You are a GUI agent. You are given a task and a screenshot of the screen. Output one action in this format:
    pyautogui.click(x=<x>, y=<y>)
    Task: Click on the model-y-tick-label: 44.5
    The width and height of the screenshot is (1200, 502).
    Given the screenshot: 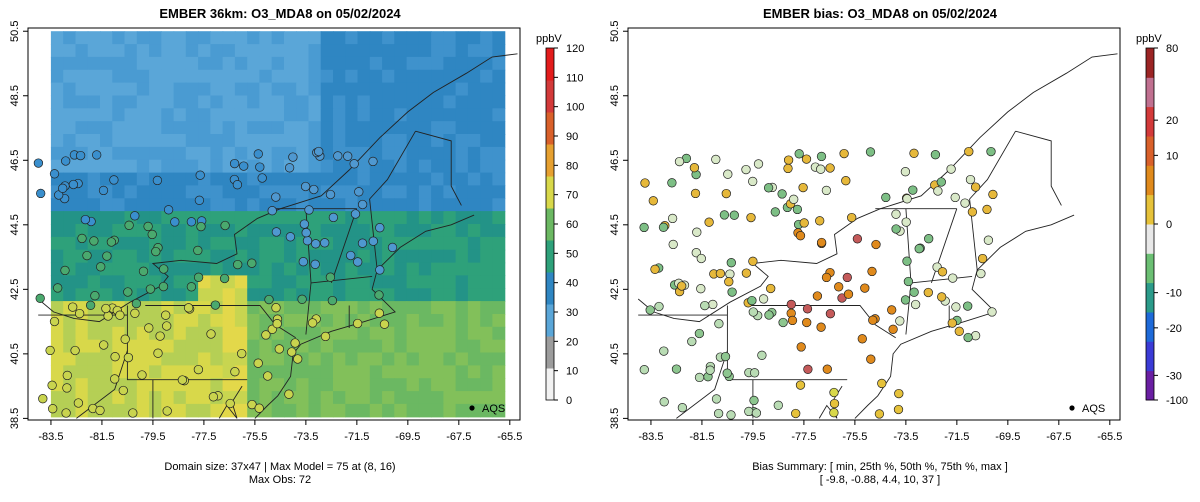 What is the action you would take?
    pyautogui.click(x=15, y=224)
    